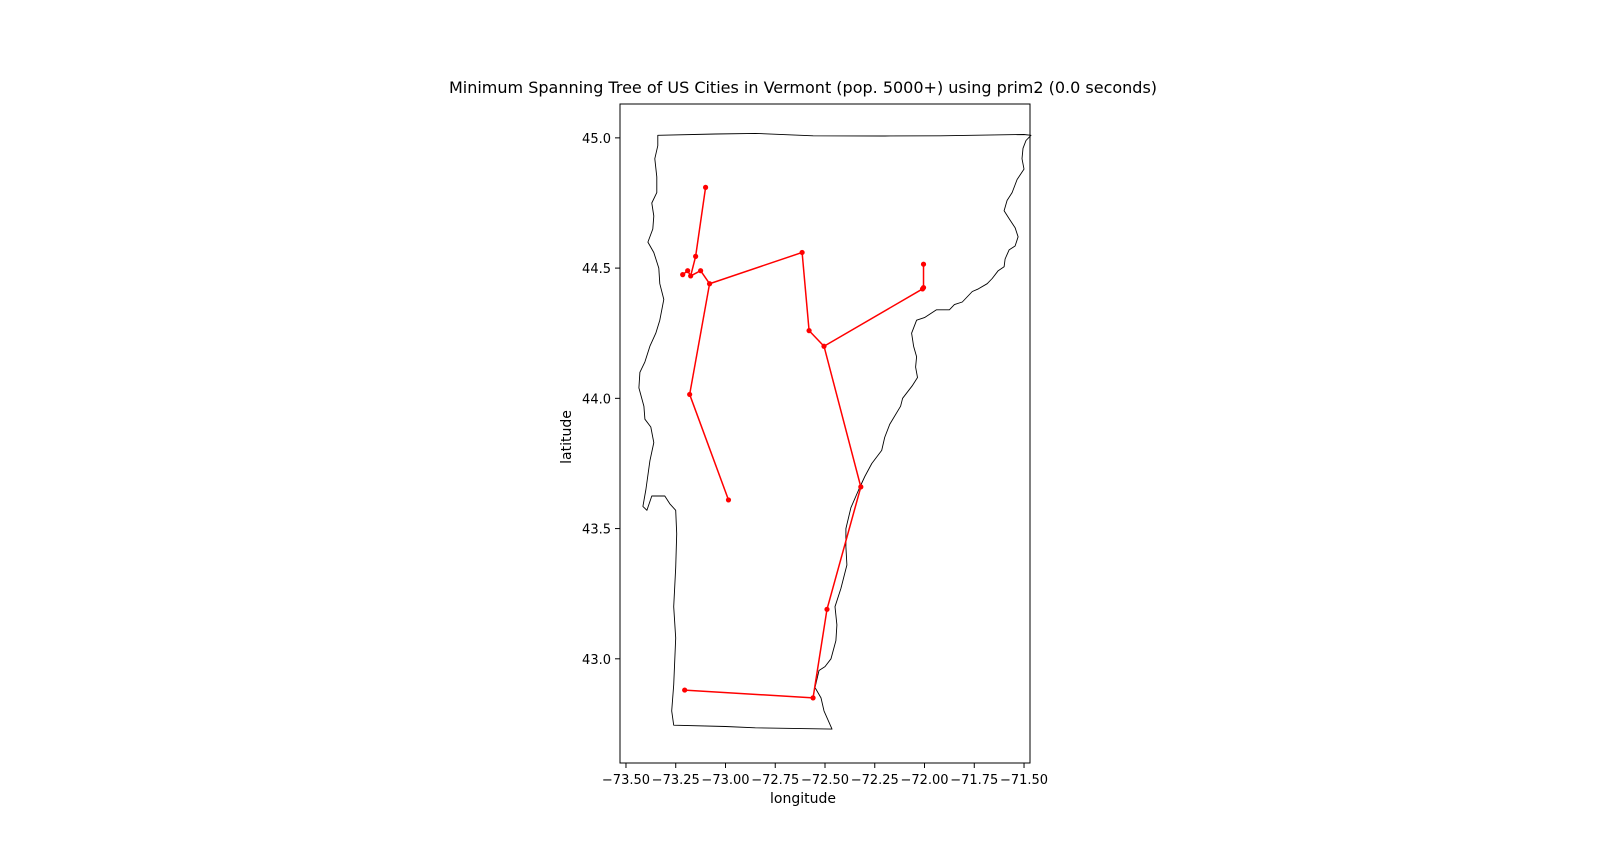  I want to click on y-tick-label: 45.0, so click(596, 139).